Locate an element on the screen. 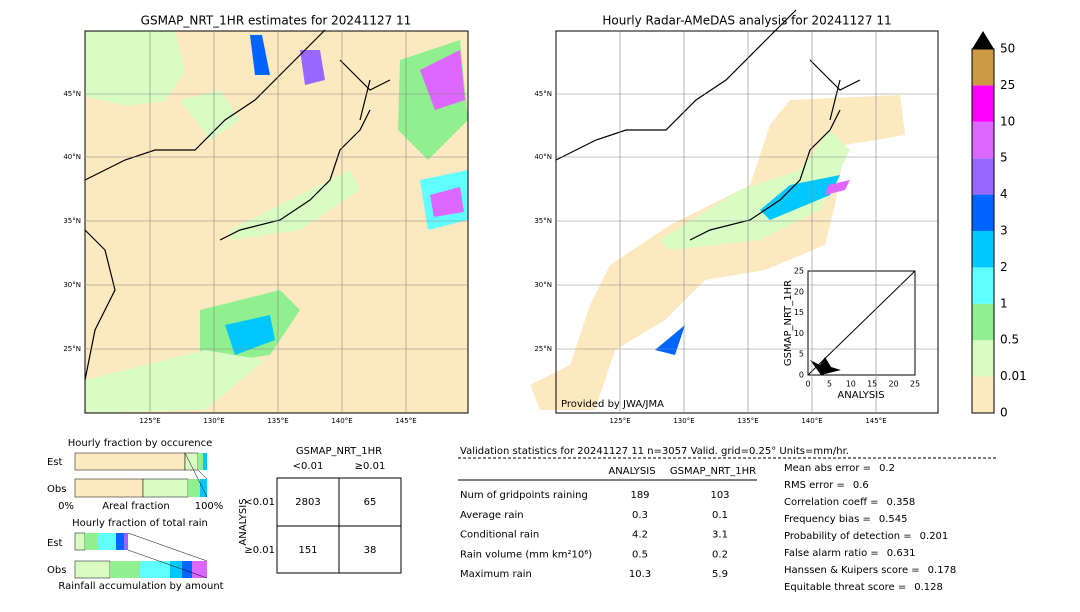 This screenshot has height=612, width=1080. credit: Provided by JWA/JMA is located at coordinates (612, 404).